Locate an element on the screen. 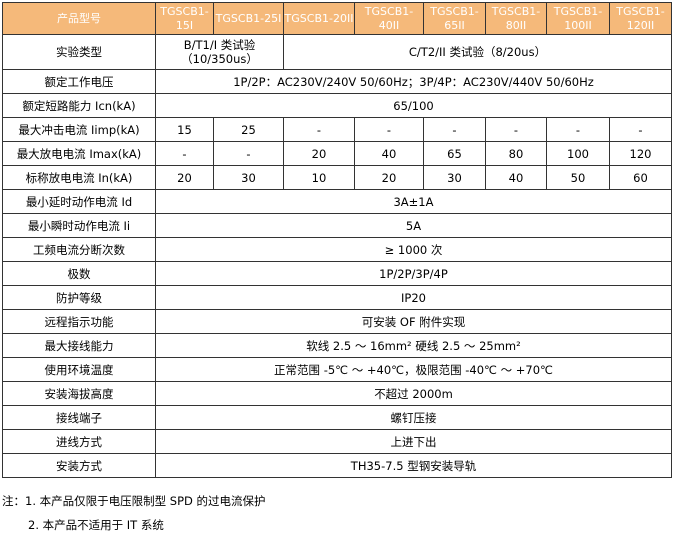  table-row: 极数 1P/2P/3P/4P is located at coordinates (337, 273).